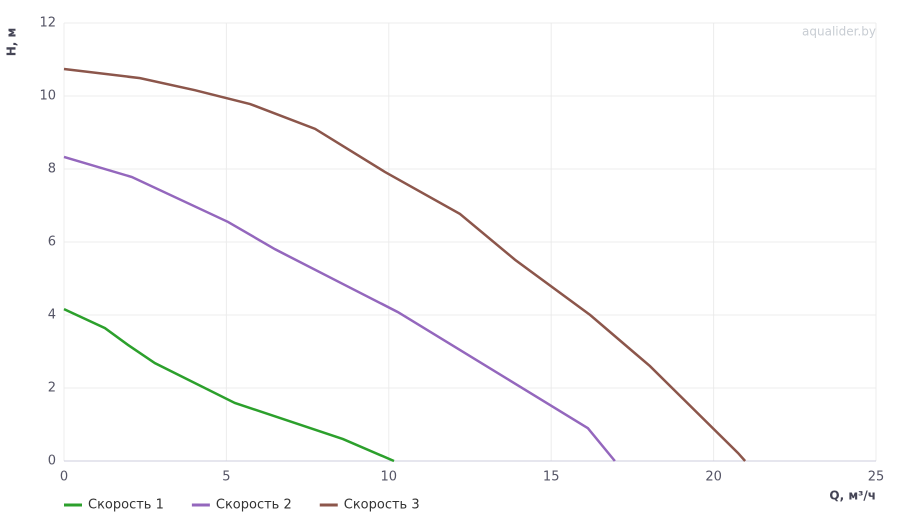 This screenshot has height=520, width=900. Describe the element at coordinates (52, 315) in the screenshot. I see `y-tick-label: 4` at that location.